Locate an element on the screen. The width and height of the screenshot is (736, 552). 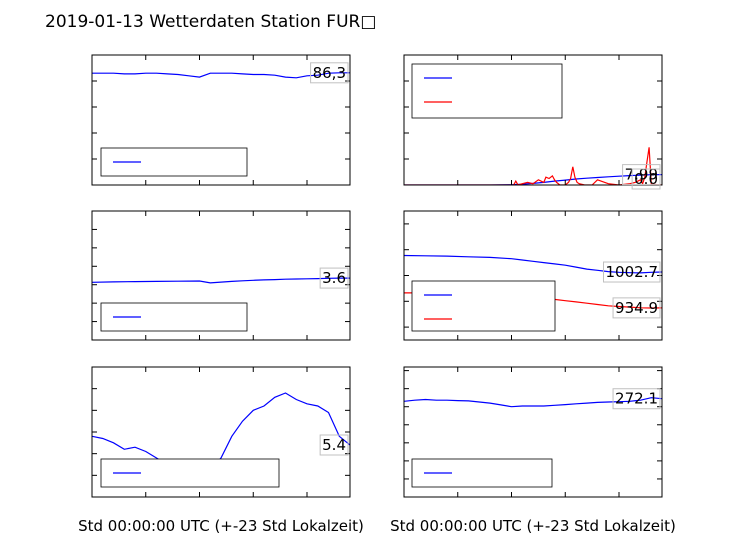
panel-pressure: 1002.7 934.9 is located at coordinates (533, 275).